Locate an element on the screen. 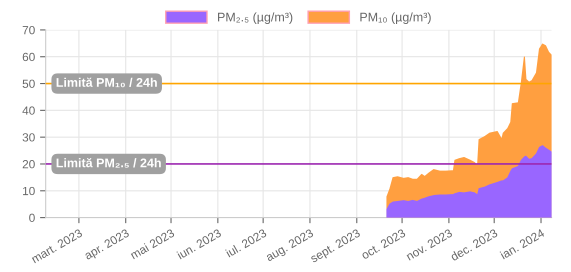  ref-line-label: Limită PM₂.₅ / 24h is located at coordinates (108, 163).